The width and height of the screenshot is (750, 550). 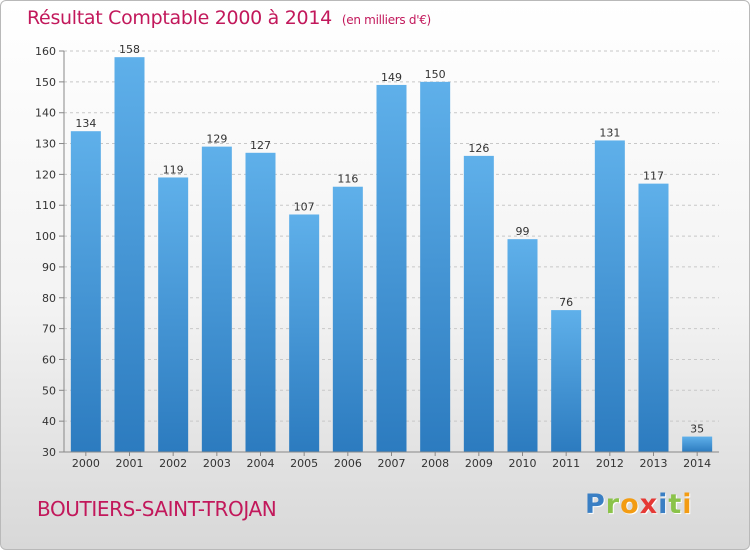 What do you see at coordinates (129, 49) in the screenshot?
I see `bar-value-label: 158` at bounding box center [129, 49].